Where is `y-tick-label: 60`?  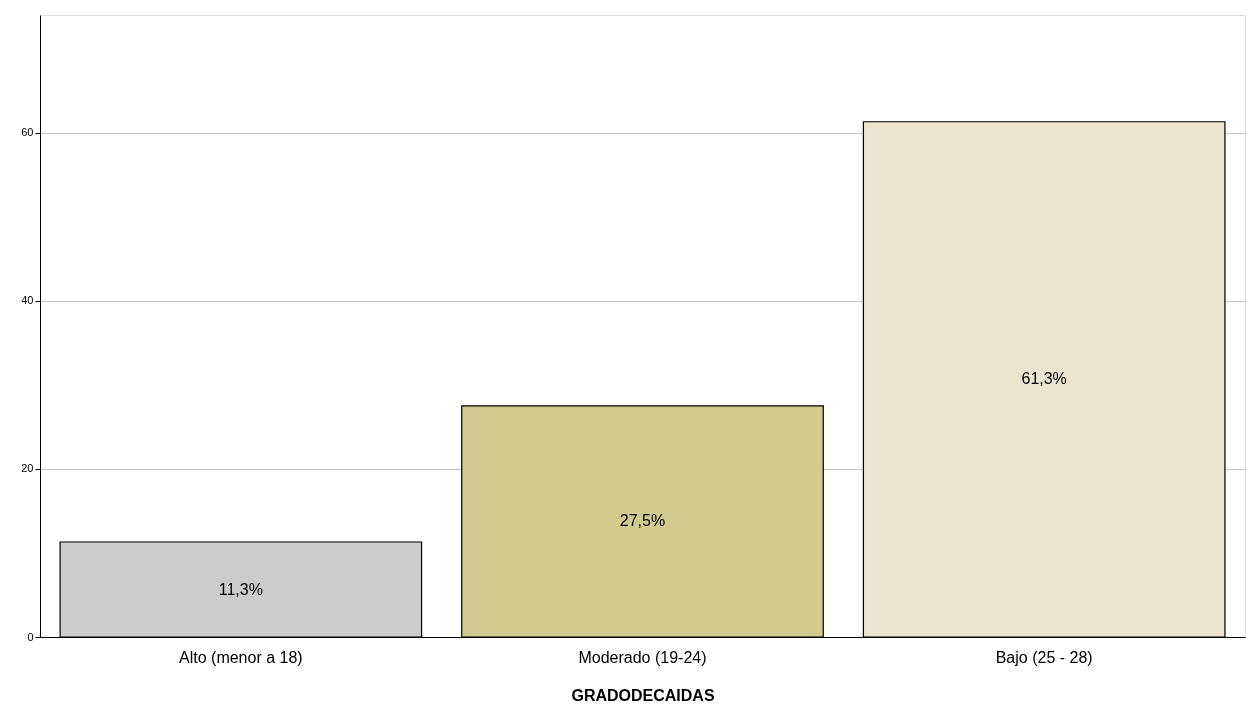 y-tick-label: 60 is located at coordinates (27, 132).